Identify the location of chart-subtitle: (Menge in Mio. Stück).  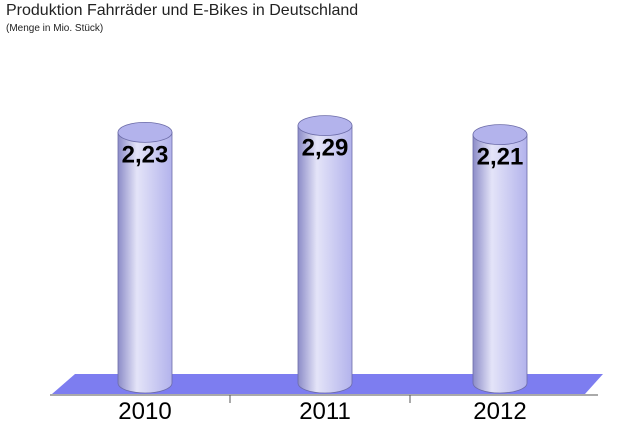
(55, 28).